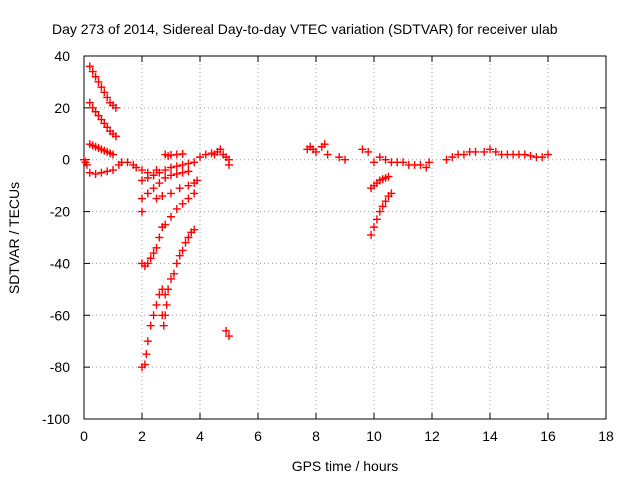 The height and width of the screenshot is (480, 640). Describe the element at coordinates (60, 367) in the screenshot. I see `y-tick-label: -80` at that location.